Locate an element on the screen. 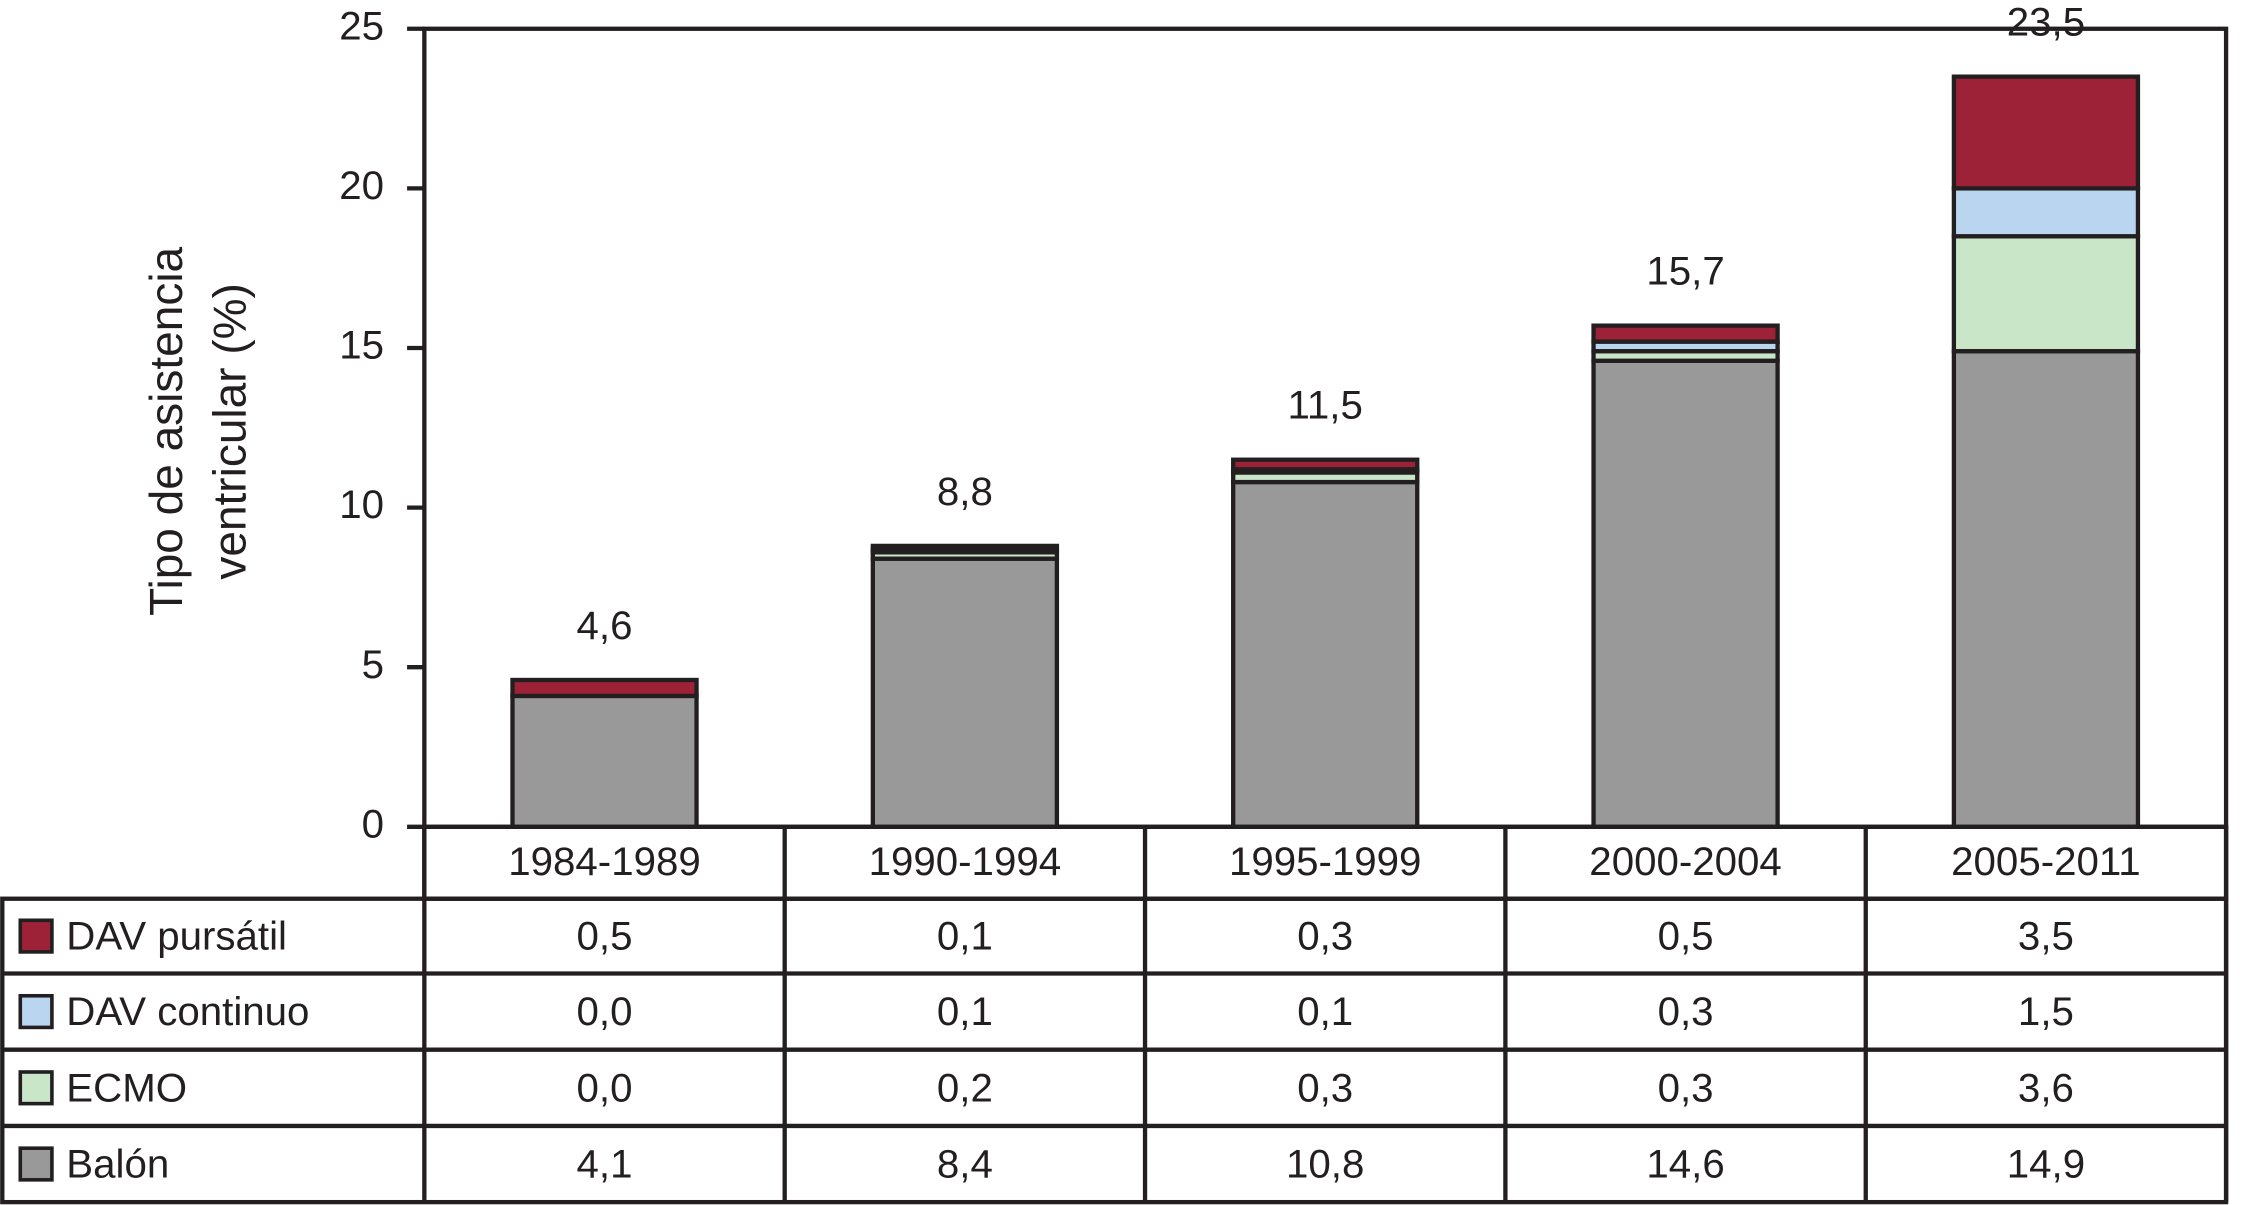 This screenshot has width=2255, height=1205. legend-label: ECMO is located at coordinates (126, 1087).